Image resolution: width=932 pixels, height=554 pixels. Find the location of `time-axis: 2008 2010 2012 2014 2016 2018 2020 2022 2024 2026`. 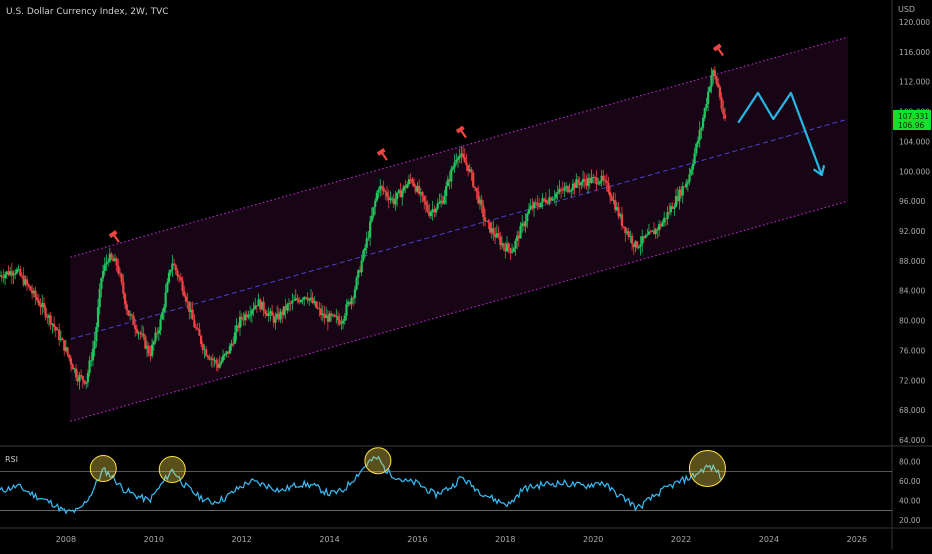

time-axis: 2008 2010 2012 2014 2016 2018 2020 2022 2024 2026 is located at coordinates (461, 539).